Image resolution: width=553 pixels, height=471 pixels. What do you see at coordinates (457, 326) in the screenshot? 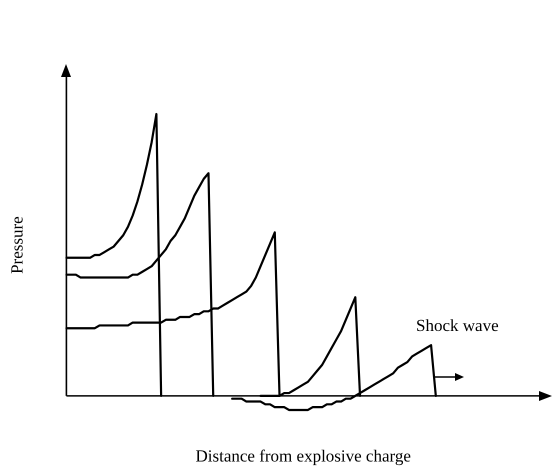
I see `annotation: Shock wave` at bounding box center [457, 326].